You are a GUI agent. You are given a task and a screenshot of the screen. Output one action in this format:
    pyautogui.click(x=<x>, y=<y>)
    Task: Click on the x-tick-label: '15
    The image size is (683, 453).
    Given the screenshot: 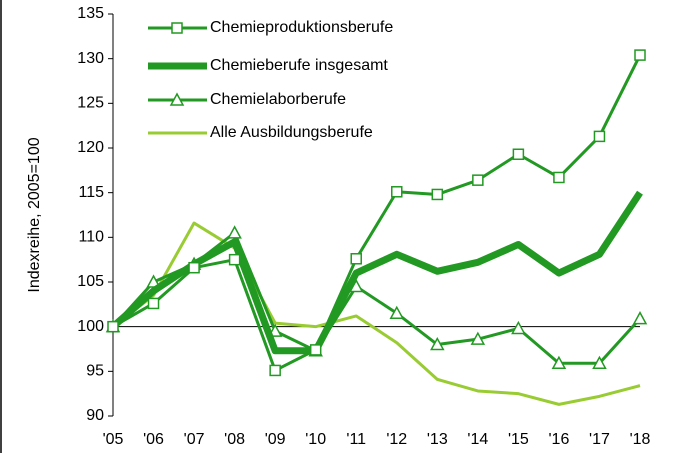 What is the action you would take?
    pyautogui.click(x=518, y=439)
    